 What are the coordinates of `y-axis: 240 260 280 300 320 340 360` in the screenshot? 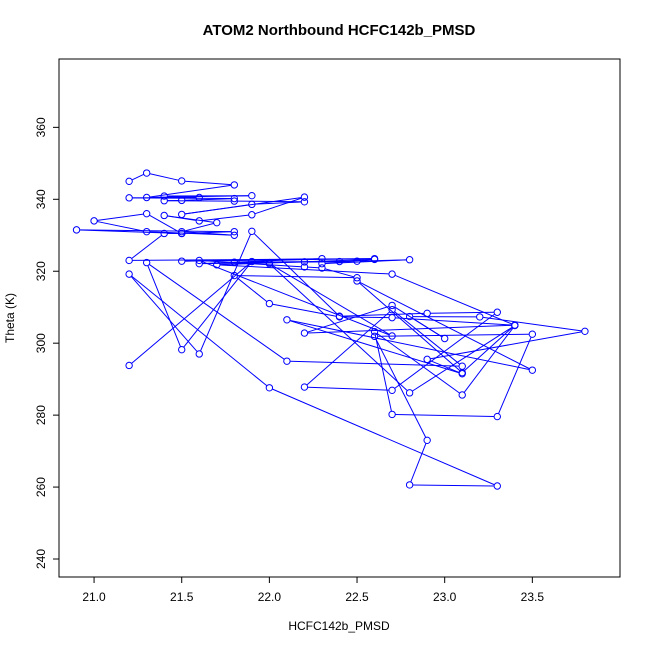 It's located at (46, 343).